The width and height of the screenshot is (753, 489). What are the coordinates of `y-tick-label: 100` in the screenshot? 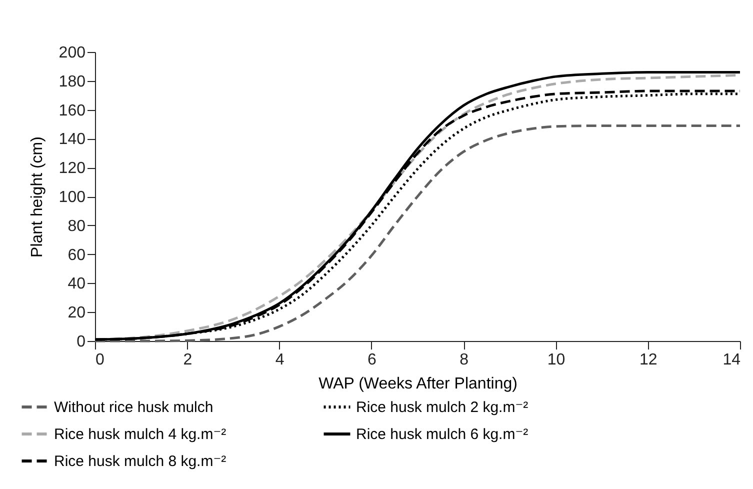 It's located at (72, 197).